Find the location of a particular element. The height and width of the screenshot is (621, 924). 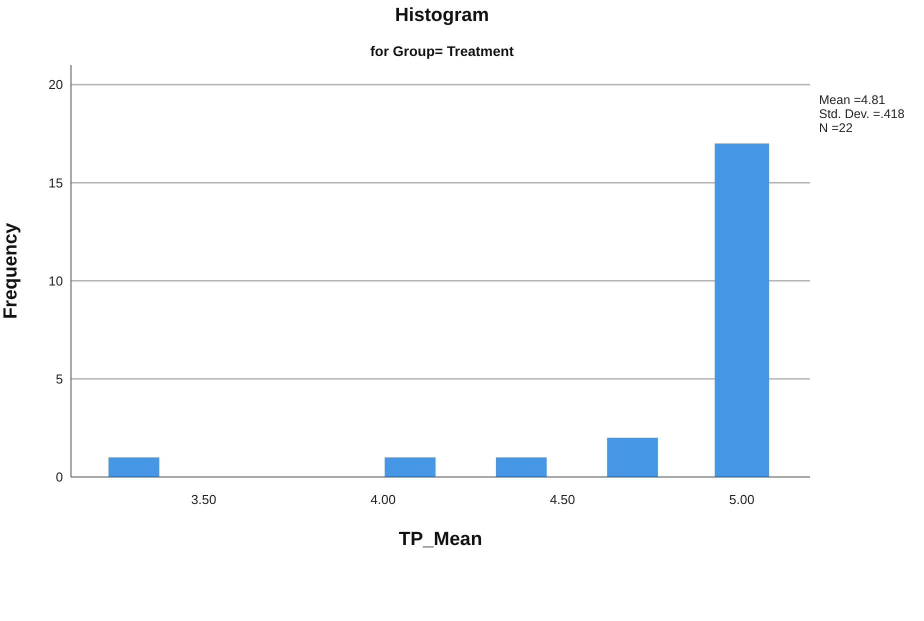

y-axis-title: Frequency is located at coordinates (11, 271).